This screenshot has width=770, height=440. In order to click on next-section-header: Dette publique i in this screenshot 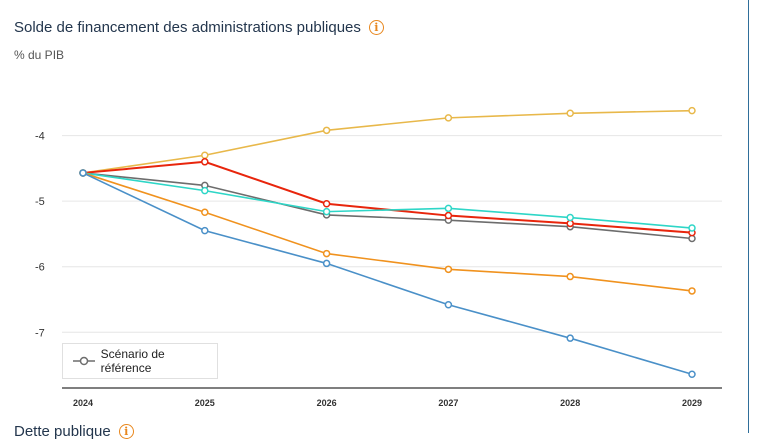, I will do `click(74, 431)`.